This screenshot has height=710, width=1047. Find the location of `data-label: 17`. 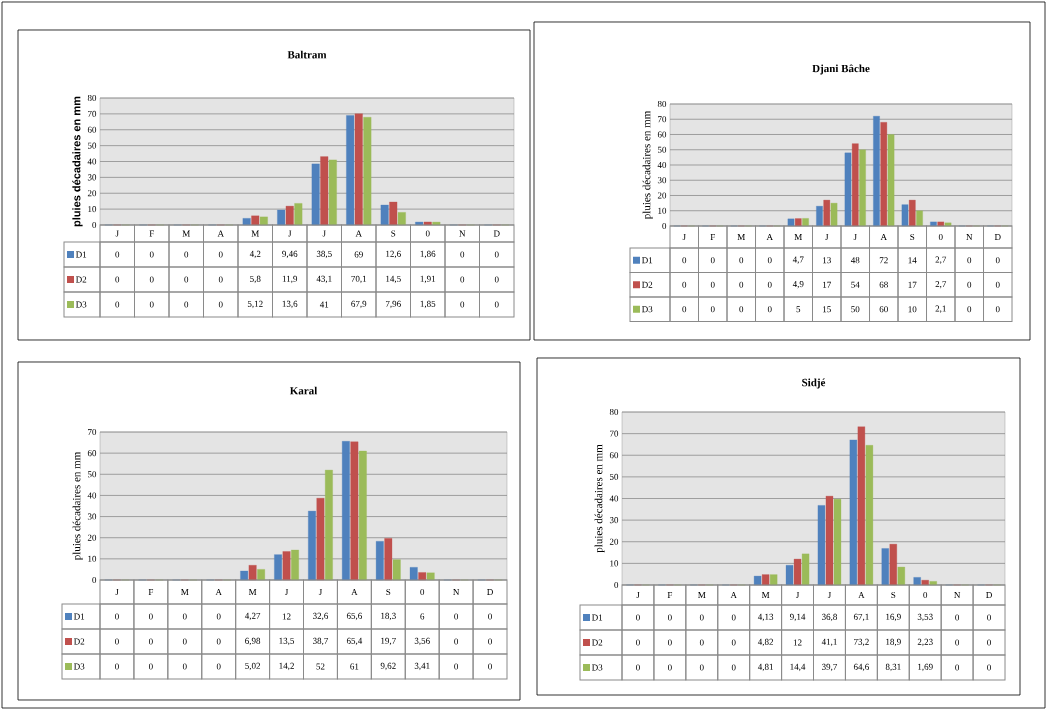

data-label: 17 is located at coordinates (912, 284).